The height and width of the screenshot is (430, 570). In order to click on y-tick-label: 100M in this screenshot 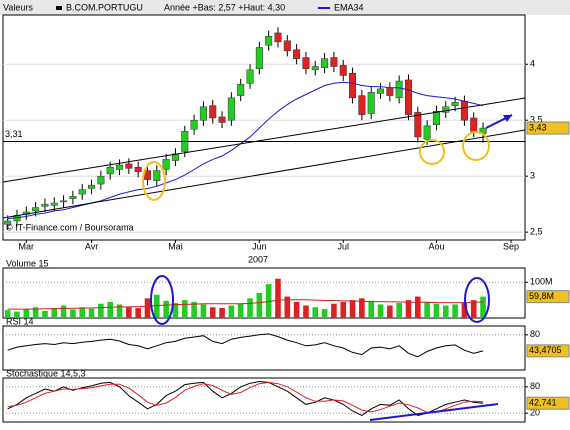, I will do `click(541, 282)`.